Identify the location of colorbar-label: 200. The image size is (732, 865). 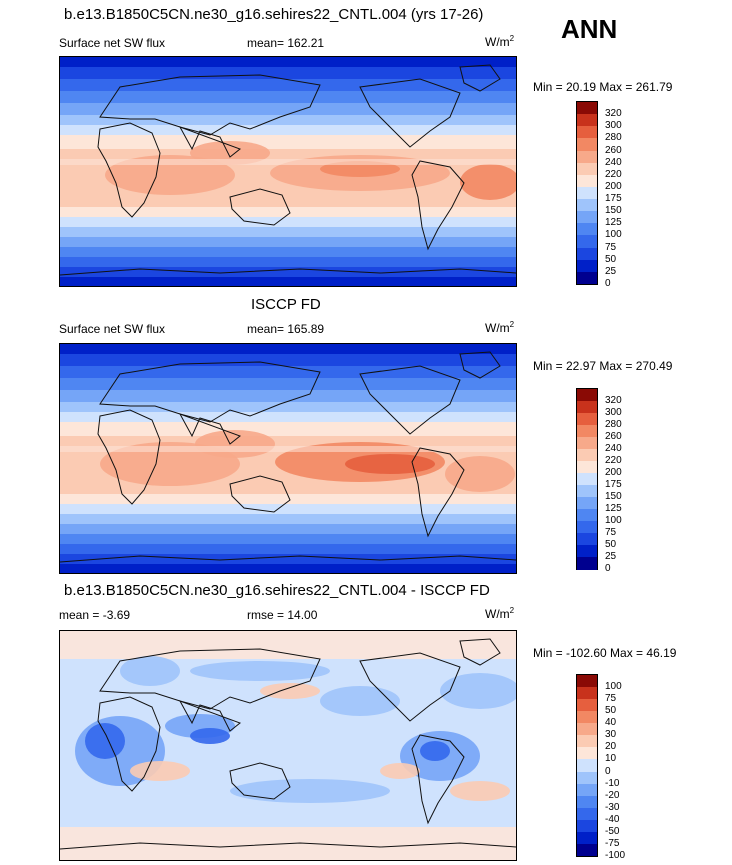
(613, 472).